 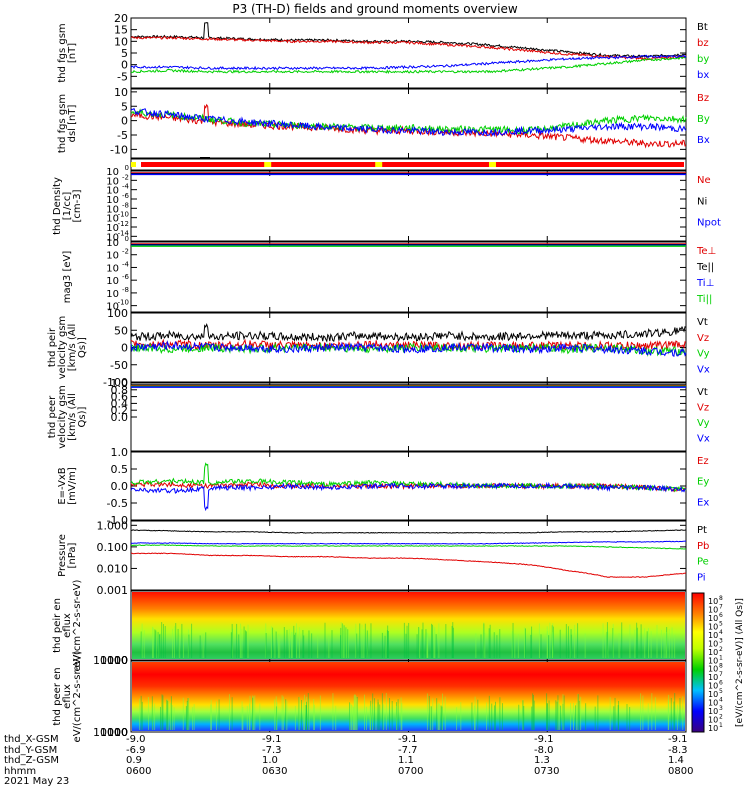 I want to click on y-tick-label-exp-3: -12, so click(x=123, y=224).